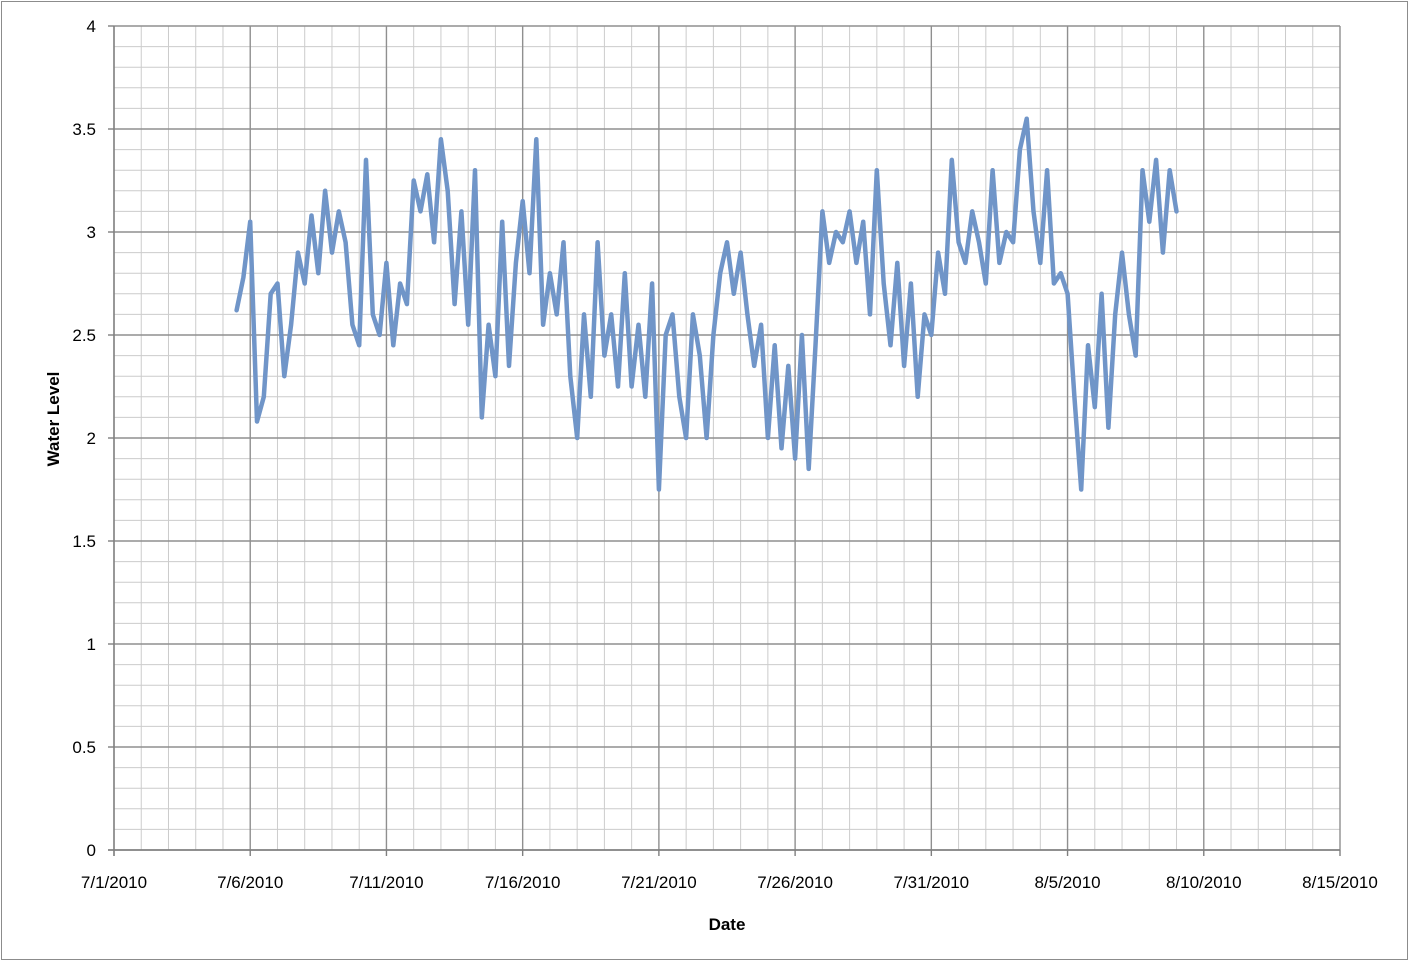  I want to click on y-axis-title: Water Level, so click(53, 419).